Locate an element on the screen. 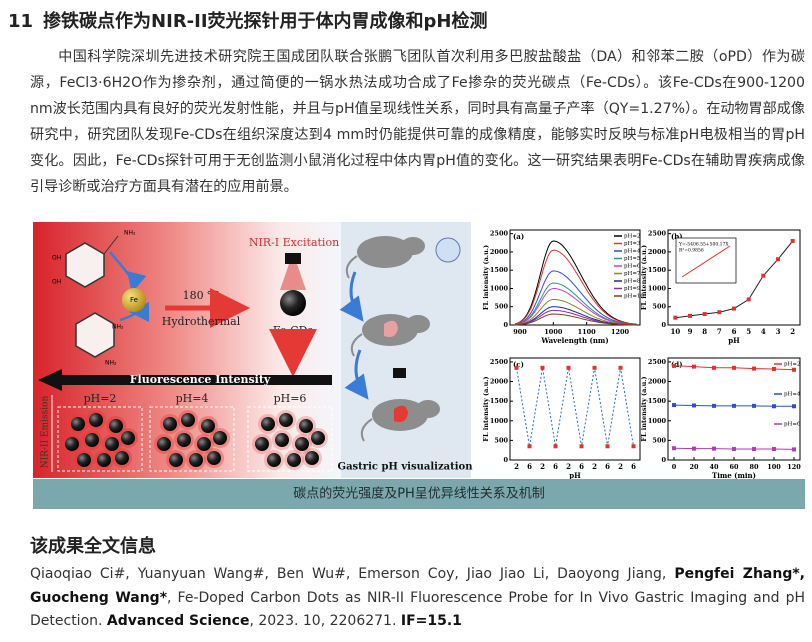  y-axis-label: FL intensity (a.u.) is located at coordinates (644, 408).